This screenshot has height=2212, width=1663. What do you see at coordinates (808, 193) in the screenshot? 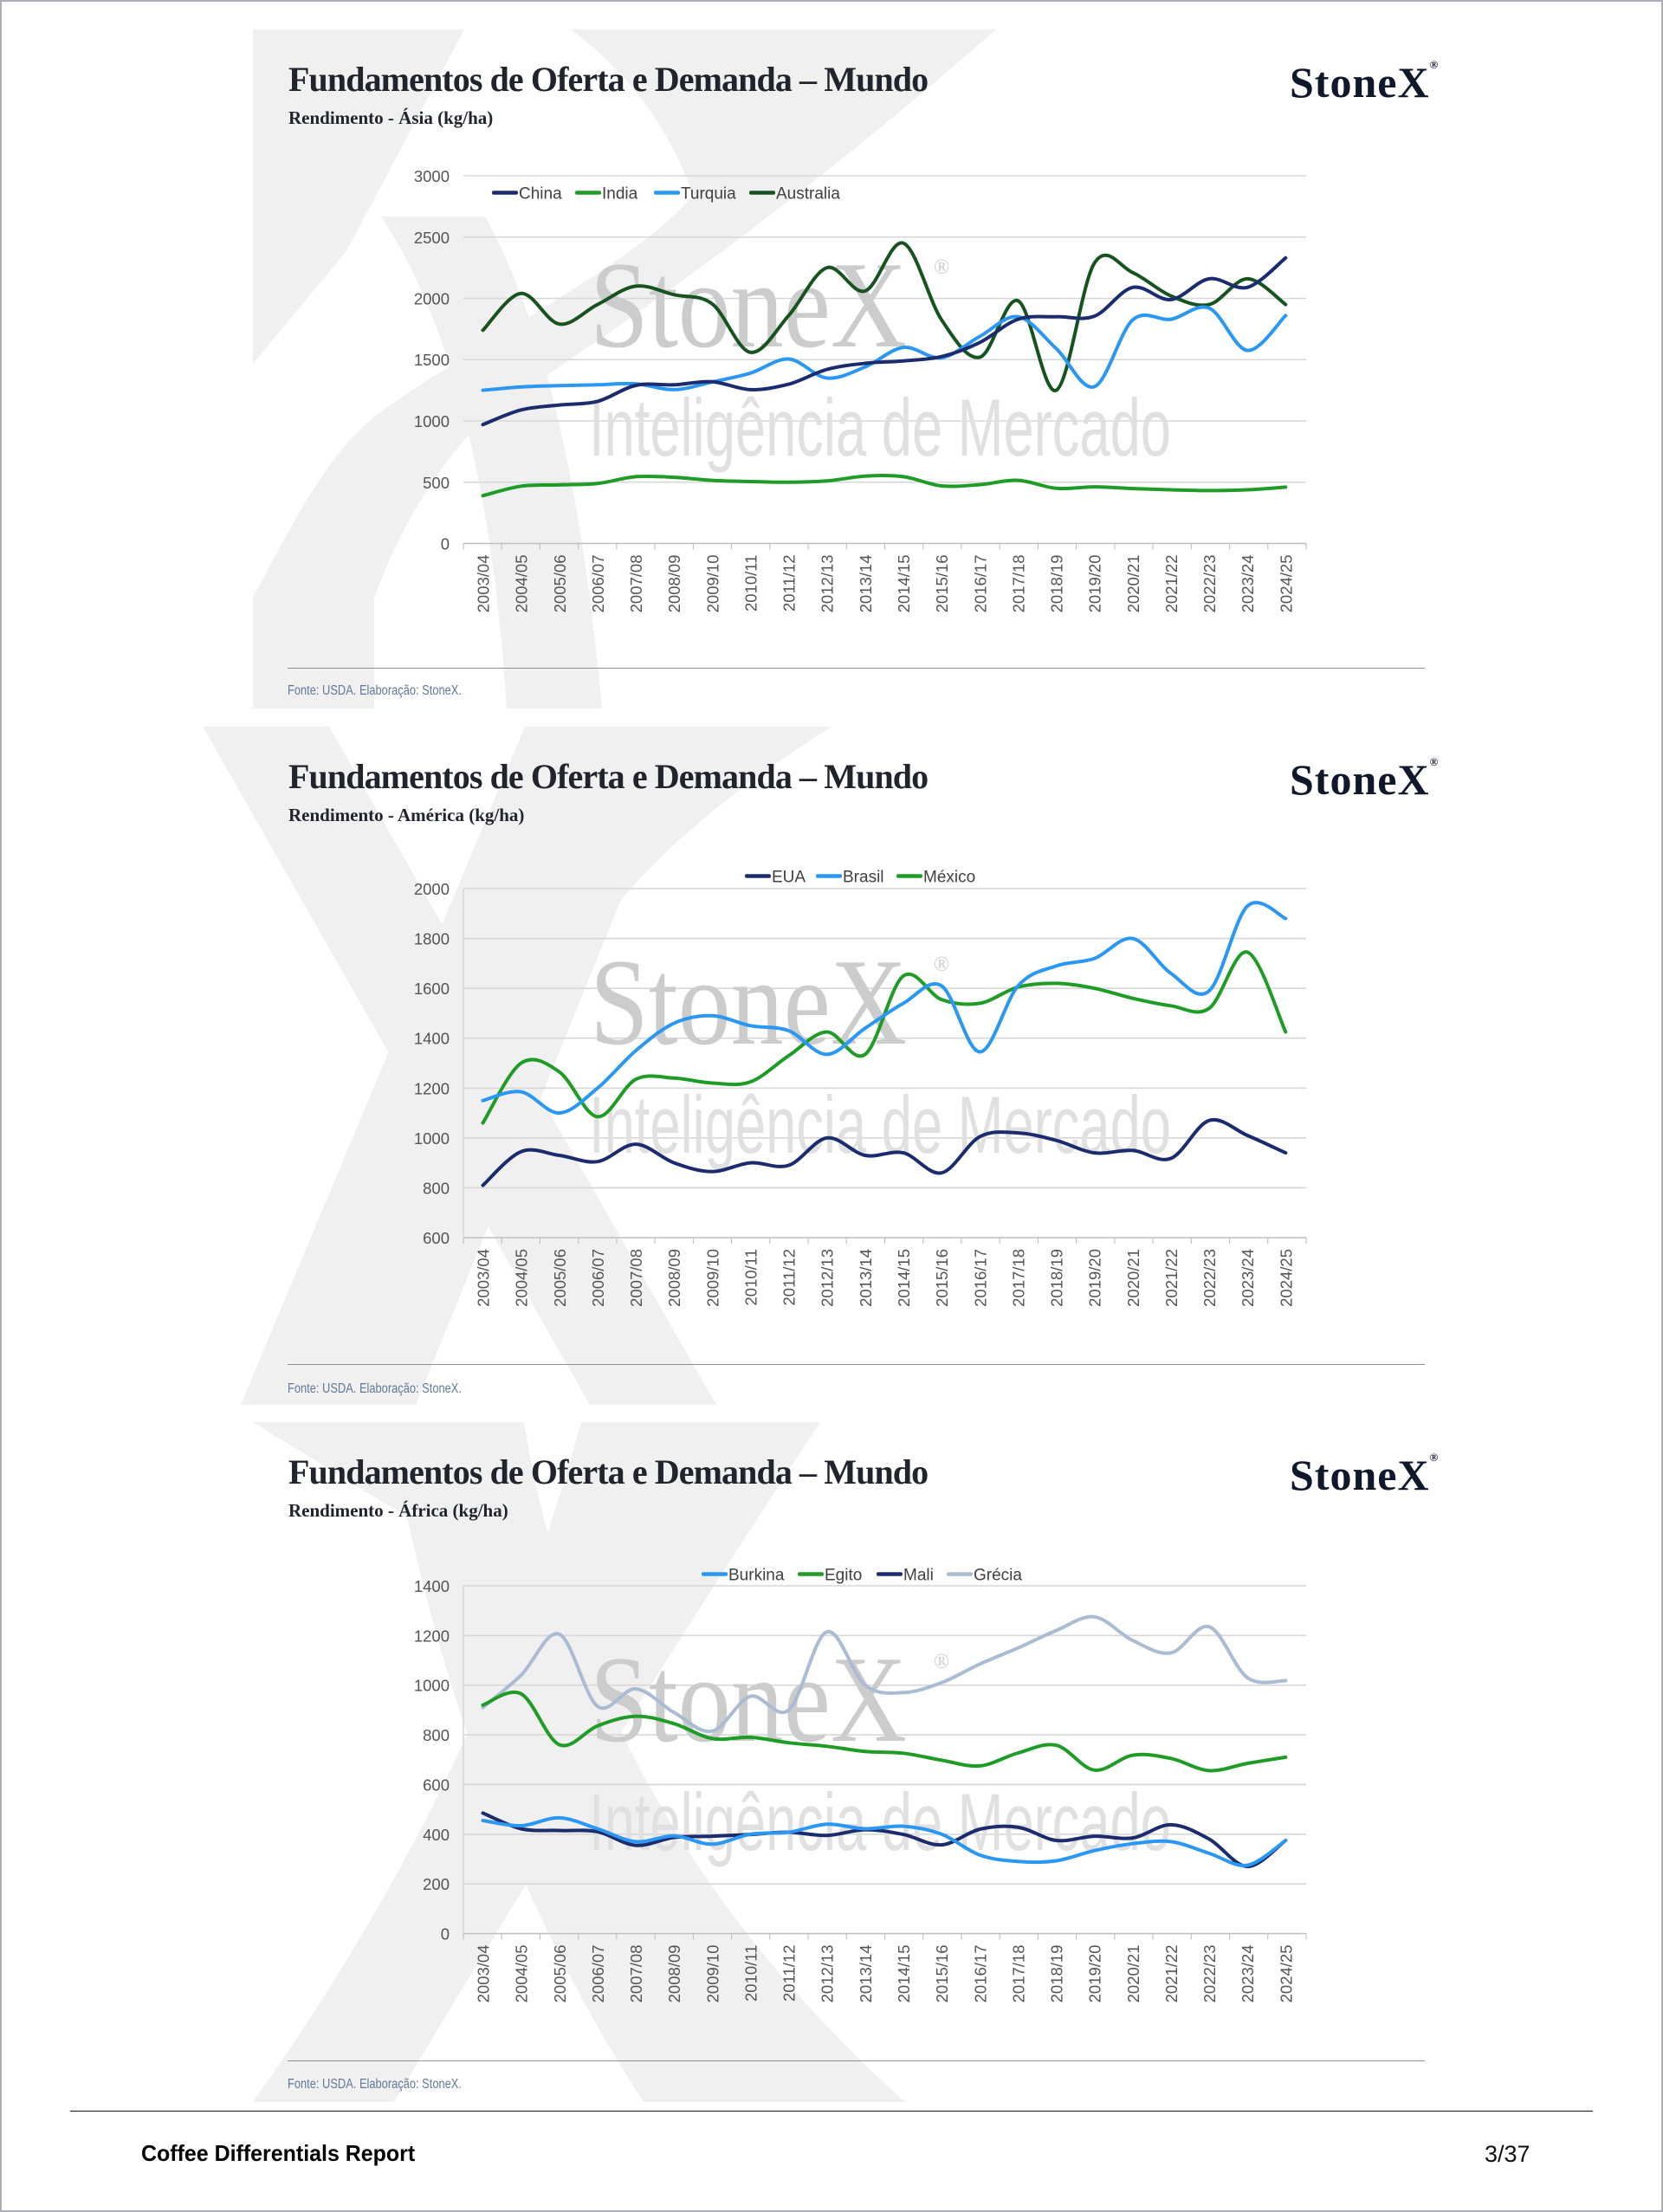
I see `svg-text: Australia` at bounding box center [808, 193].